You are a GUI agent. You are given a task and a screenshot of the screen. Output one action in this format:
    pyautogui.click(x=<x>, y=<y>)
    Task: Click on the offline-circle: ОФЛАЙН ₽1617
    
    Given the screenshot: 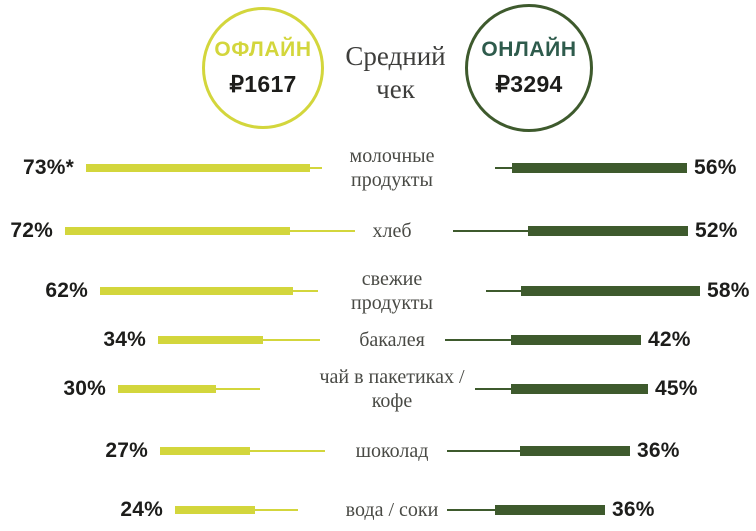 What is the action you would take?
    pyautogui.click(x=263, y=68)
    